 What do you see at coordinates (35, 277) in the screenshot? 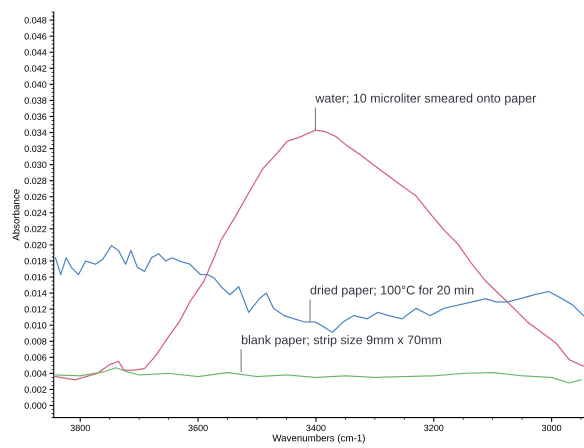
I see `y-tick-label: 0.016` at bounding box center [35, 277].